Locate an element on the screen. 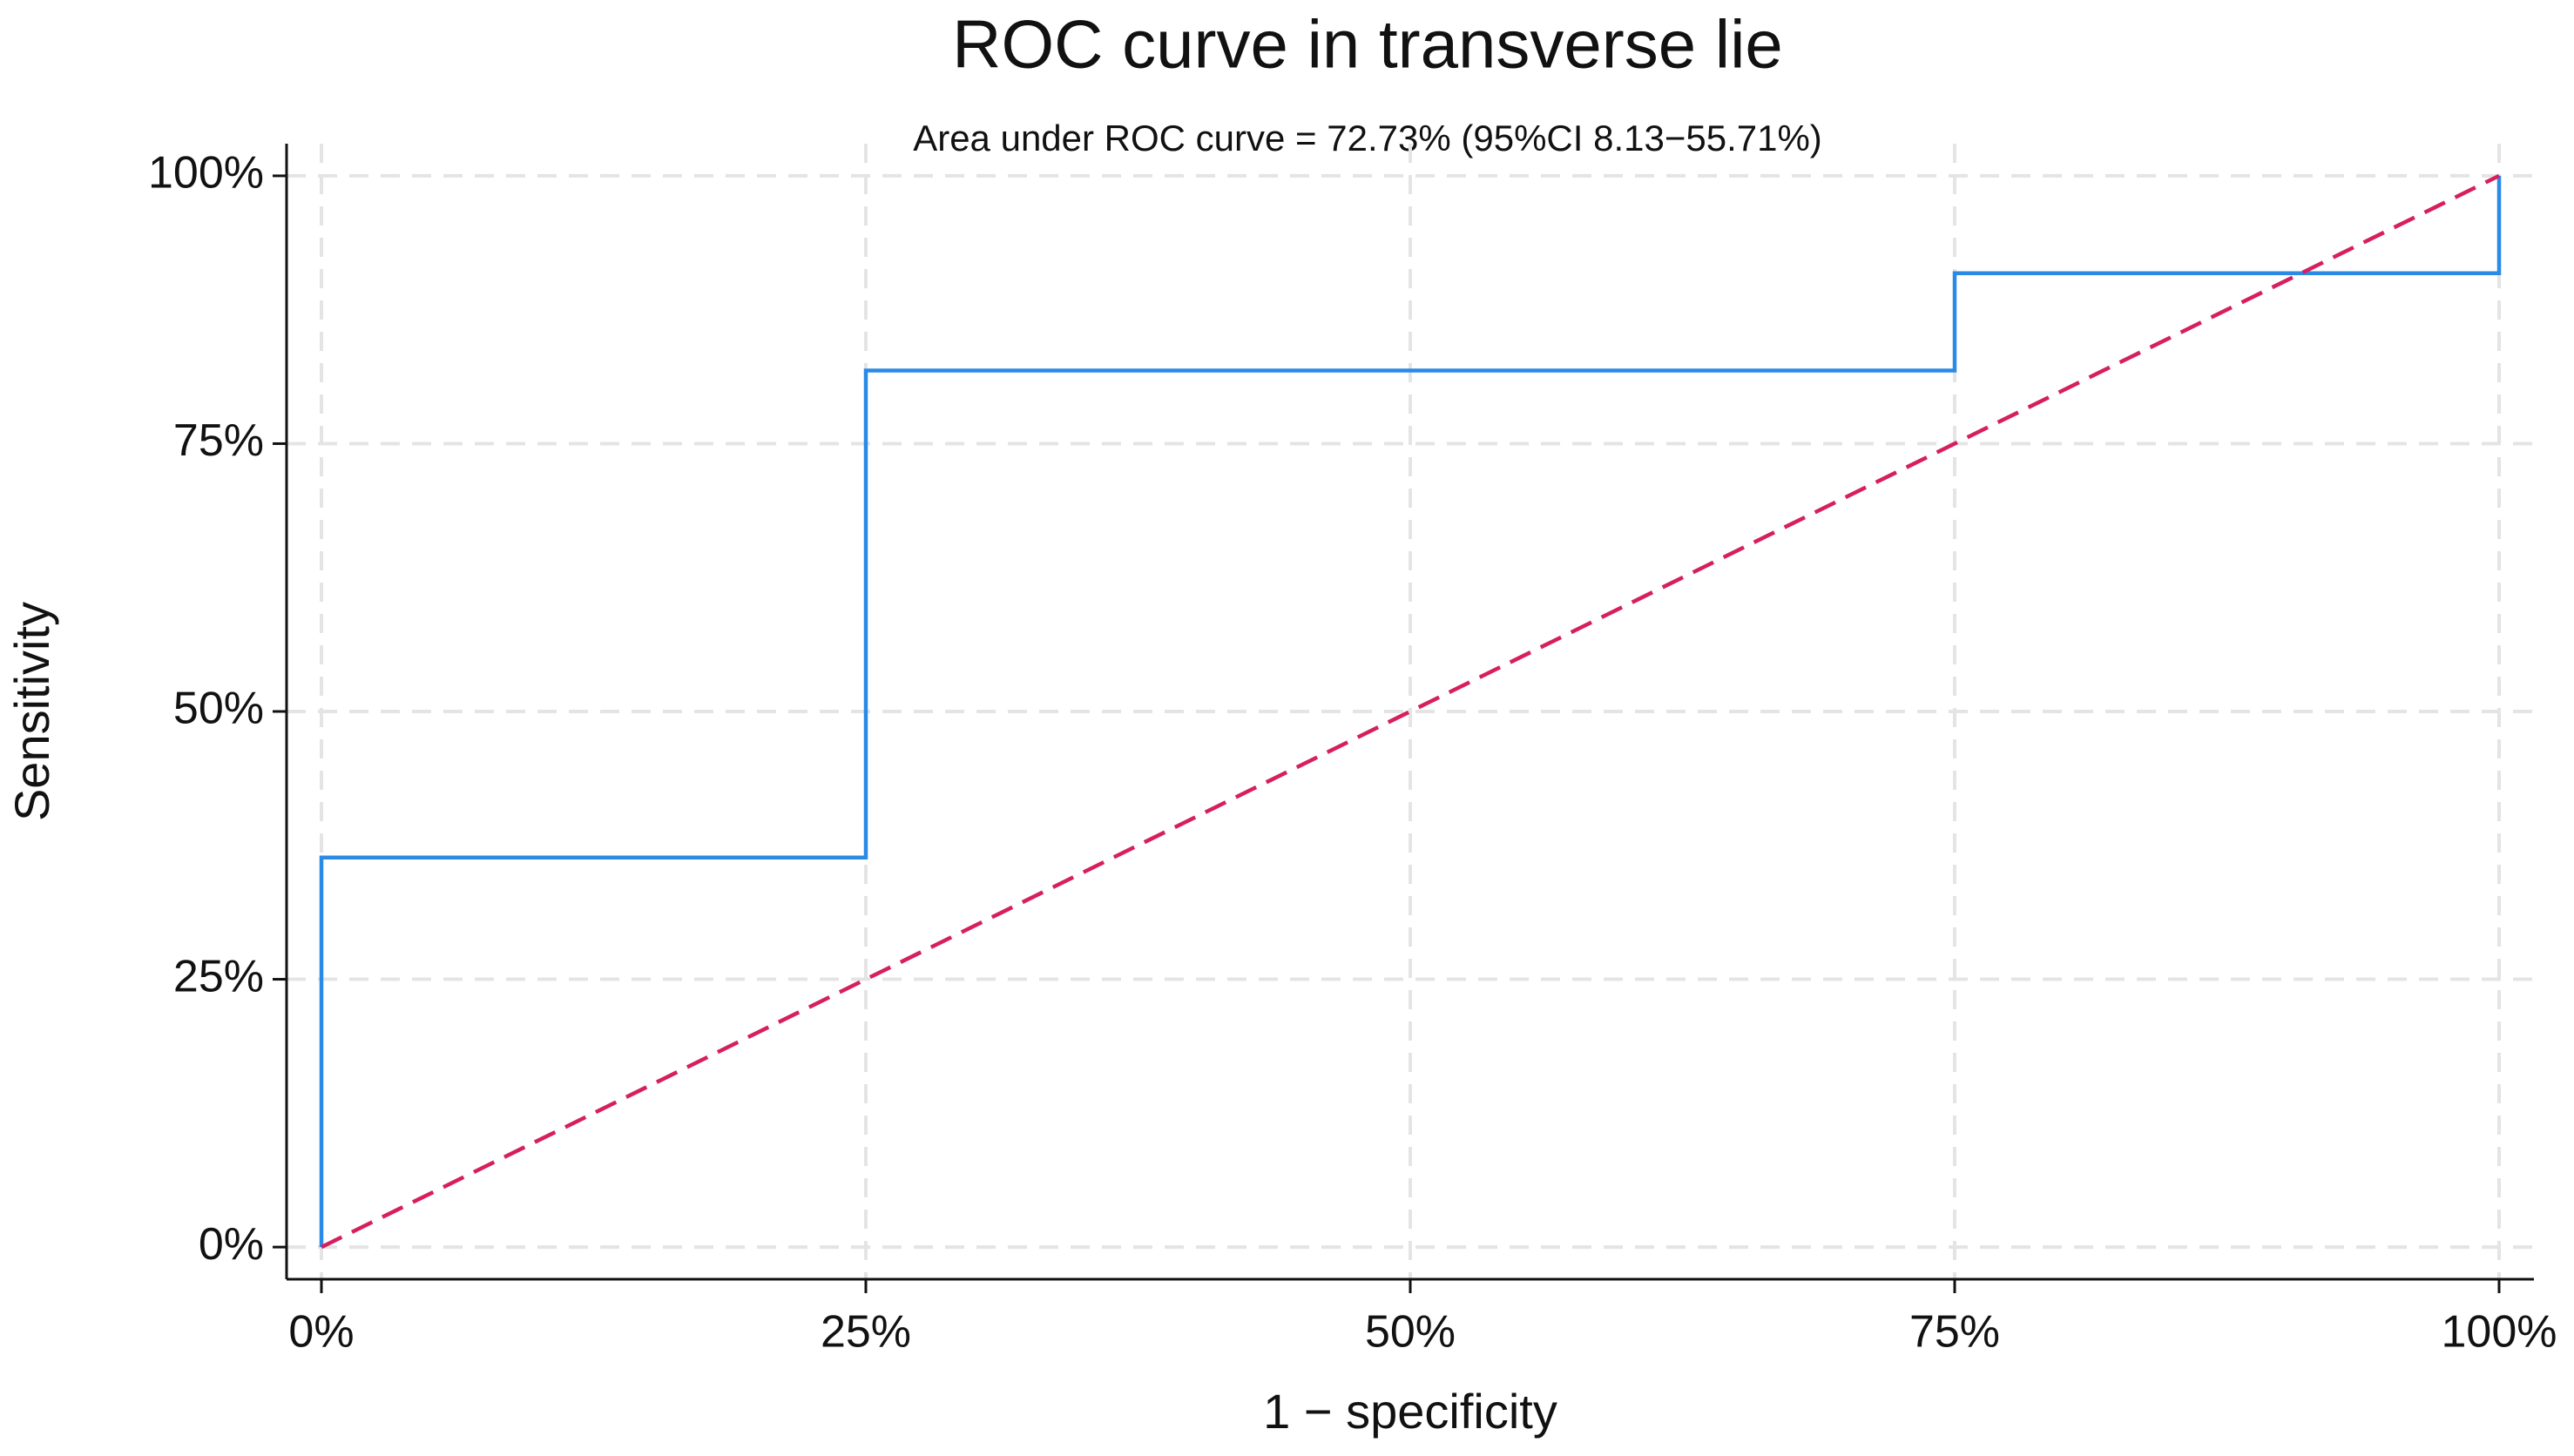 Image resolution: width=2574 pixels, height=1456 pixels. y-tick-label: 100% is located at coordinates (206, 173).